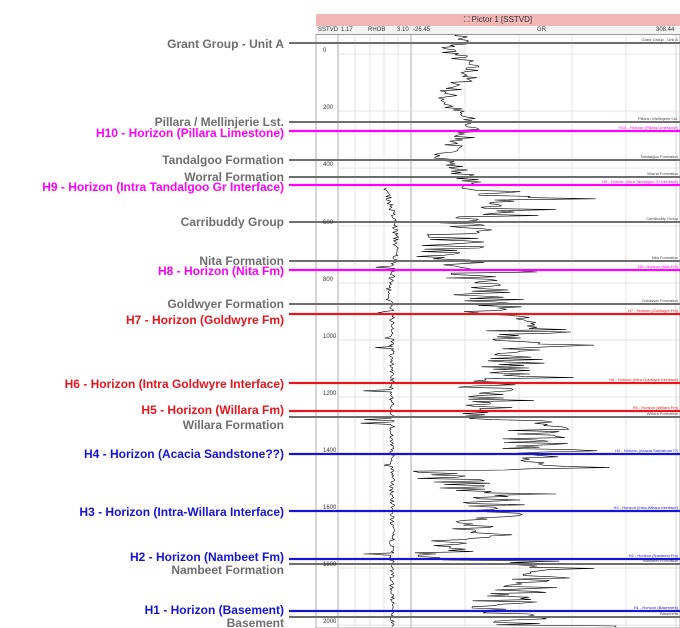 This screenshot has width=680, height=628. Describe the element at coordinates (232, 222) in the screenshot. I see `marker-label: Carribuddy Group` at that location.